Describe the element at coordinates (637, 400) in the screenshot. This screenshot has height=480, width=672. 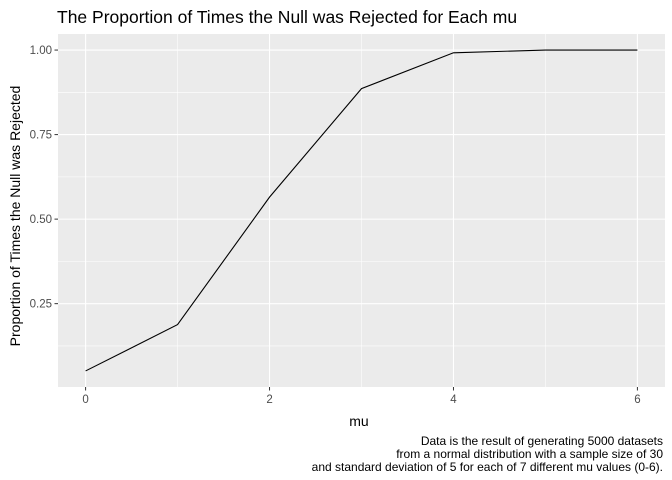
I see `x-tick-label: 6` at that location.